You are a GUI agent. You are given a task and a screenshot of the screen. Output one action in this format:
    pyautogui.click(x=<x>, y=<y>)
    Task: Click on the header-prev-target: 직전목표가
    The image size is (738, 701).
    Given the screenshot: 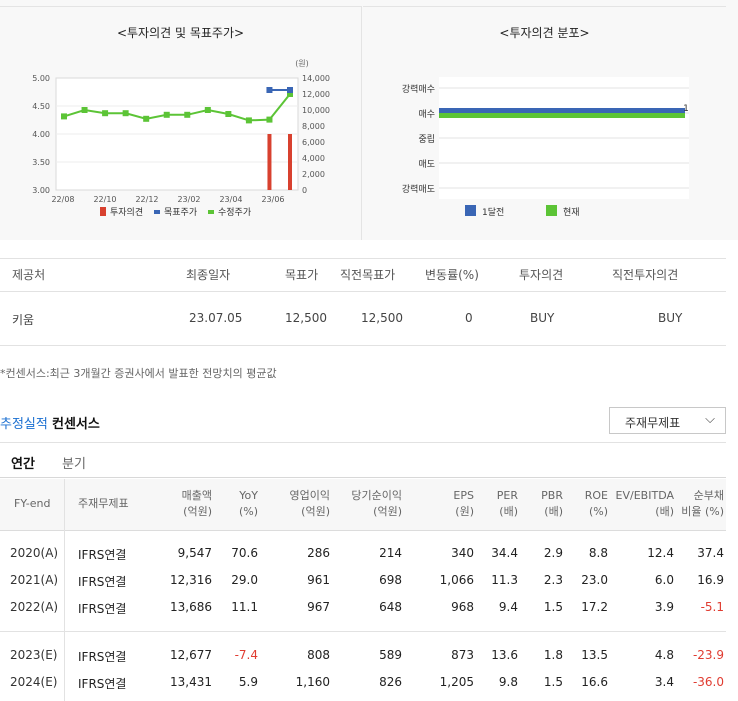 What is the action you would take?
    pyautogui.click(x=368, y=275)
    